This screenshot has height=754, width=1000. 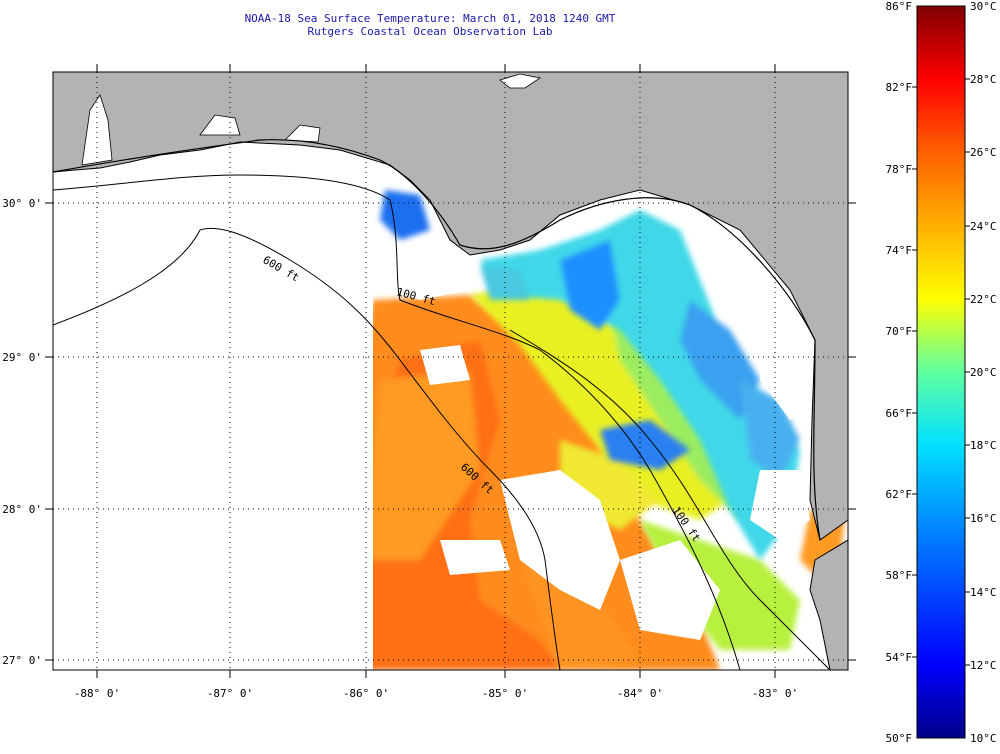 I want to click on colorbar-c-label: 12°C, so click(x=983, y=665).